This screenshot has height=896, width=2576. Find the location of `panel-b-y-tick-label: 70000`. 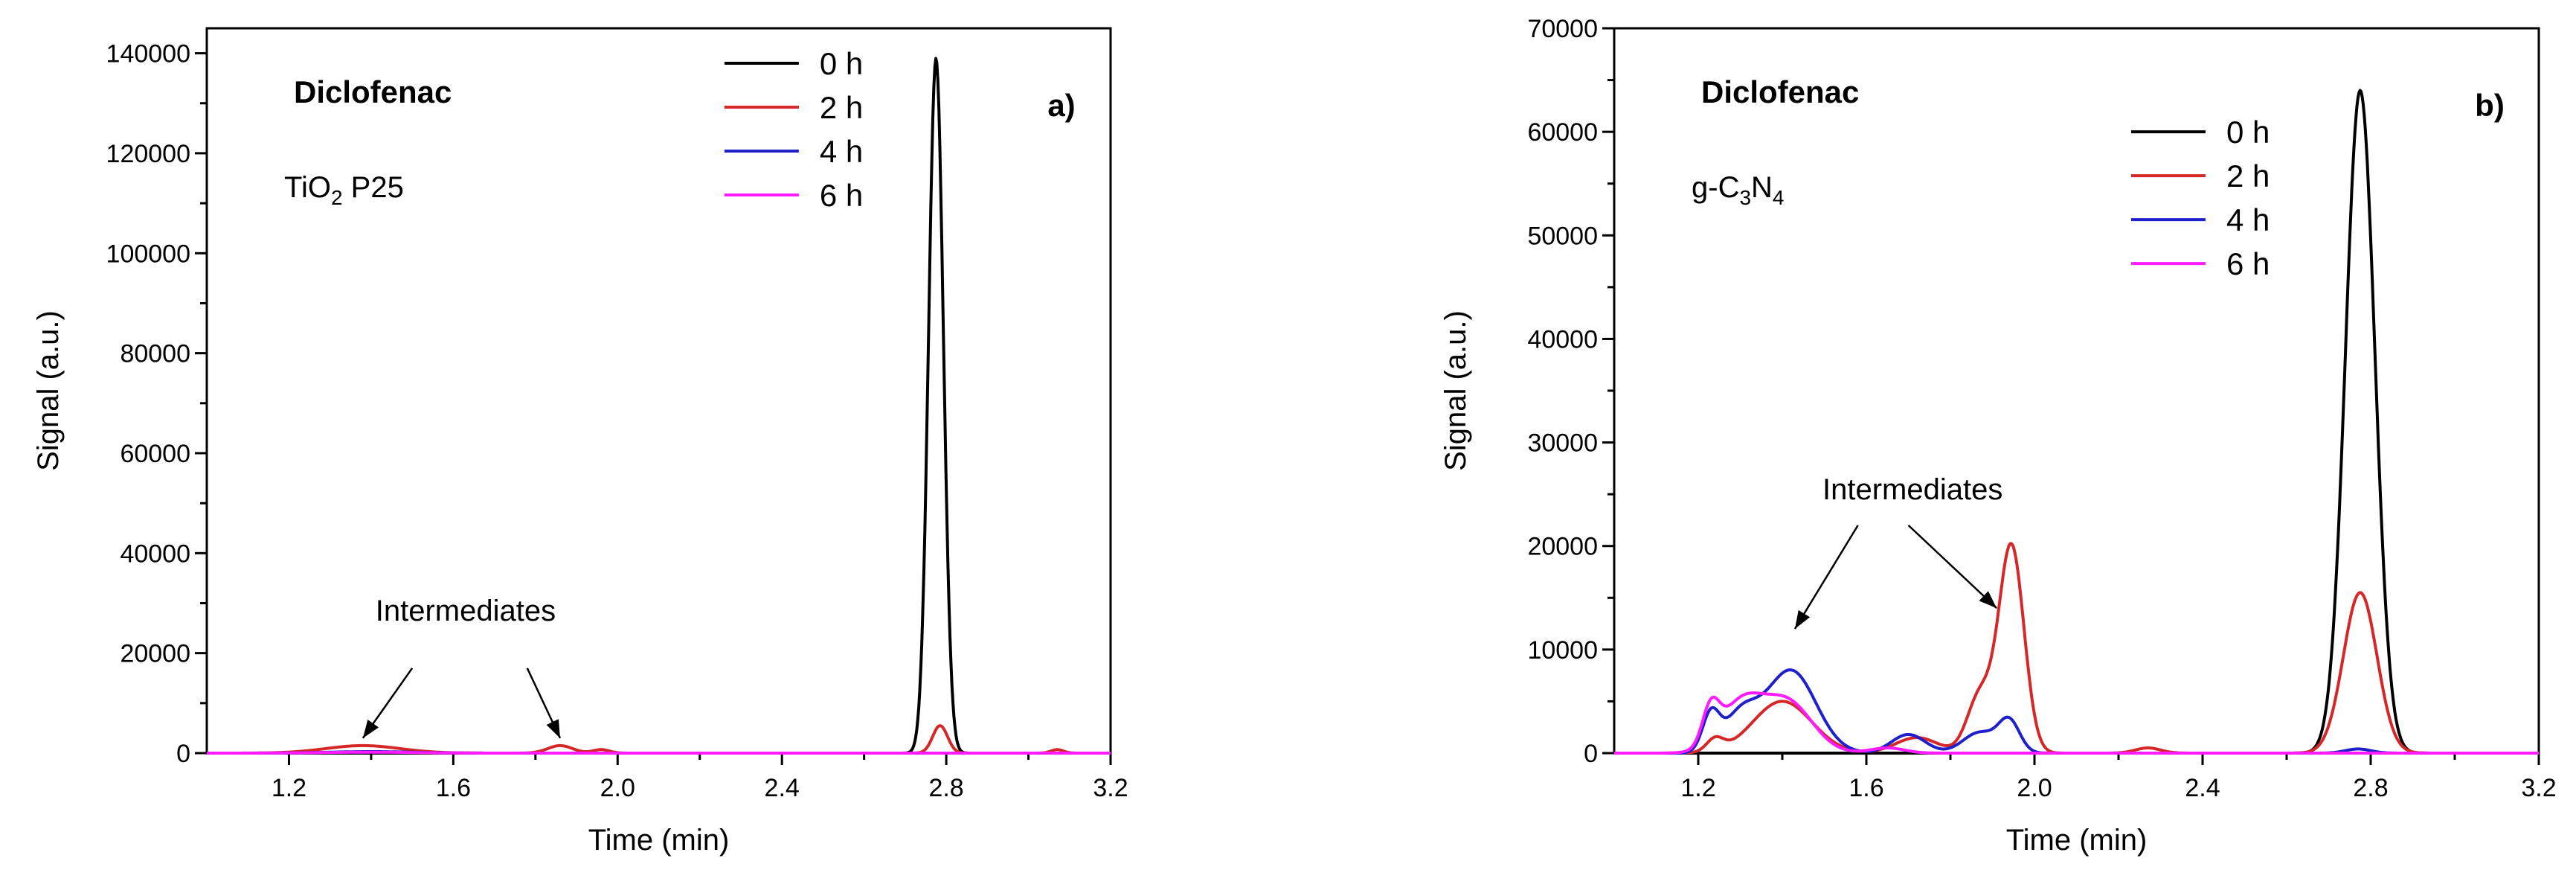

panel-b-y-tick-label: 70000 is located at coordinates (1562, 29).